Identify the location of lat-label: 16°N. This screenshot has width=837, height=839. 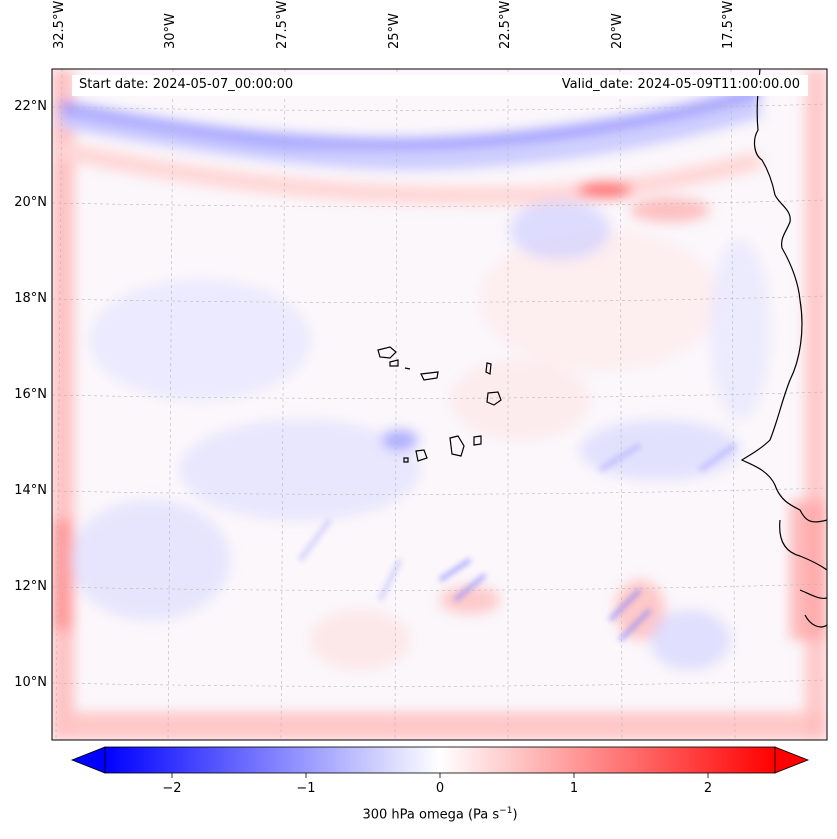
(30, 394).